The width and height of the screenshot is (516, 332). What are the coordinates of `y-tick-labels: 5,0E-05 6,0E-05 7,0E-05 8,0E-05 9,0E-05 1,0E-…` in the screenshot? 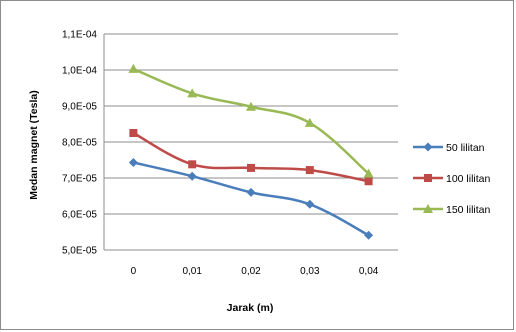 It's located at (79, 143).